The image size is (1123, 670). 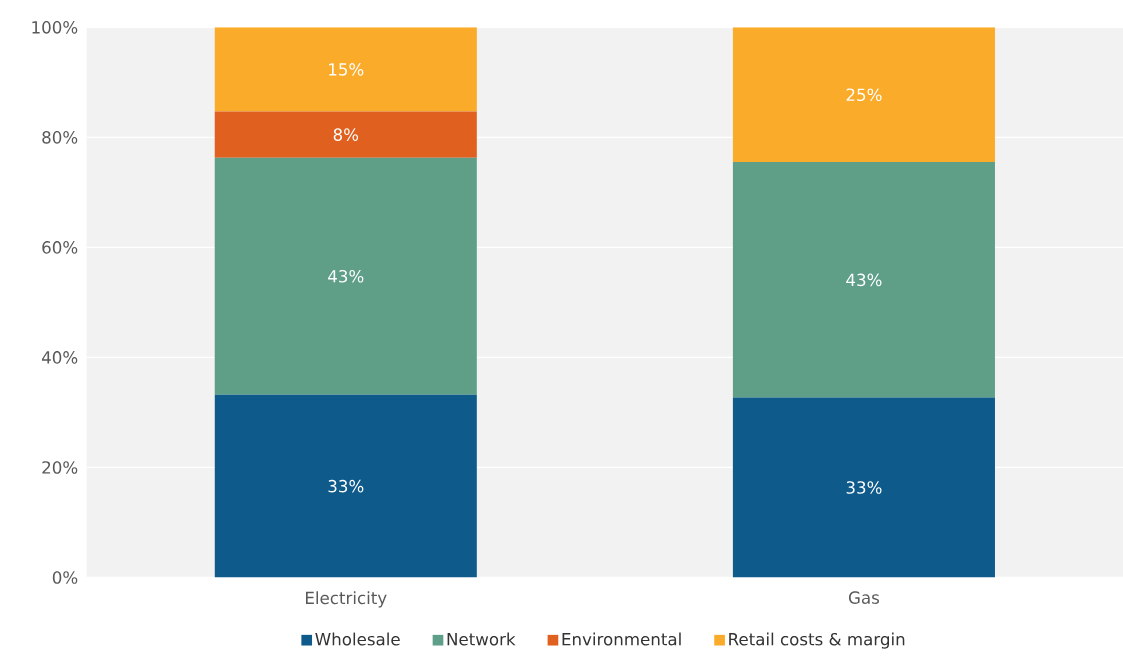 I want to click on y-tick-label: 60%, so click(x=60, y=247).